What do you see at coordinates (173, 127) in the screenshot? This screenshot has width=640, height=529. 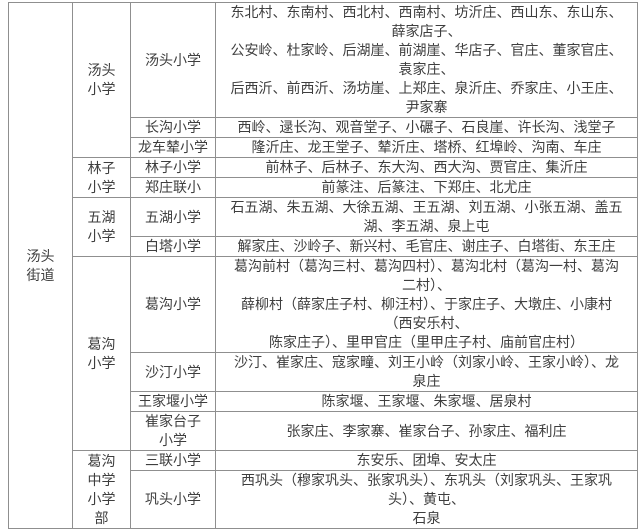 I see `school-cell: 长沟小学` at bounding box center [173, 127].